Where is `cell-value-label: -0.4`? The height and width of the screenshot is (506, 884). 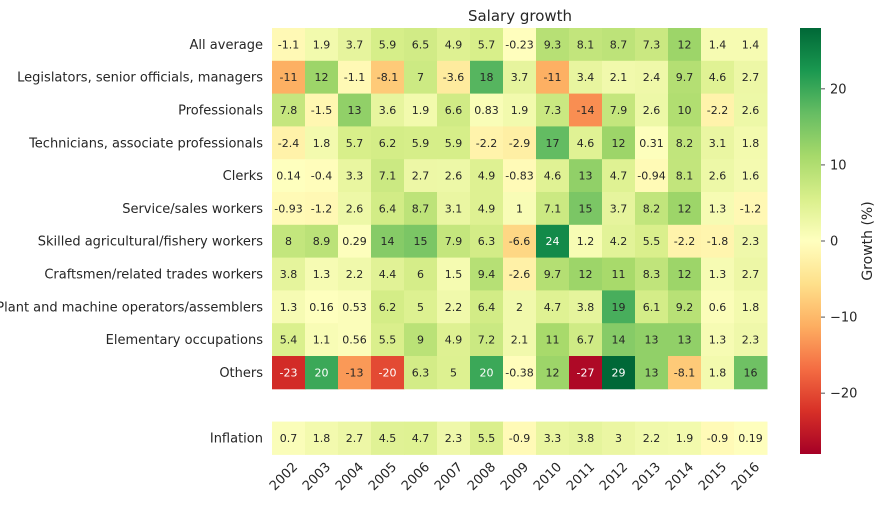
cell-value-label: -0.4 is located at coordinates (321, 176).